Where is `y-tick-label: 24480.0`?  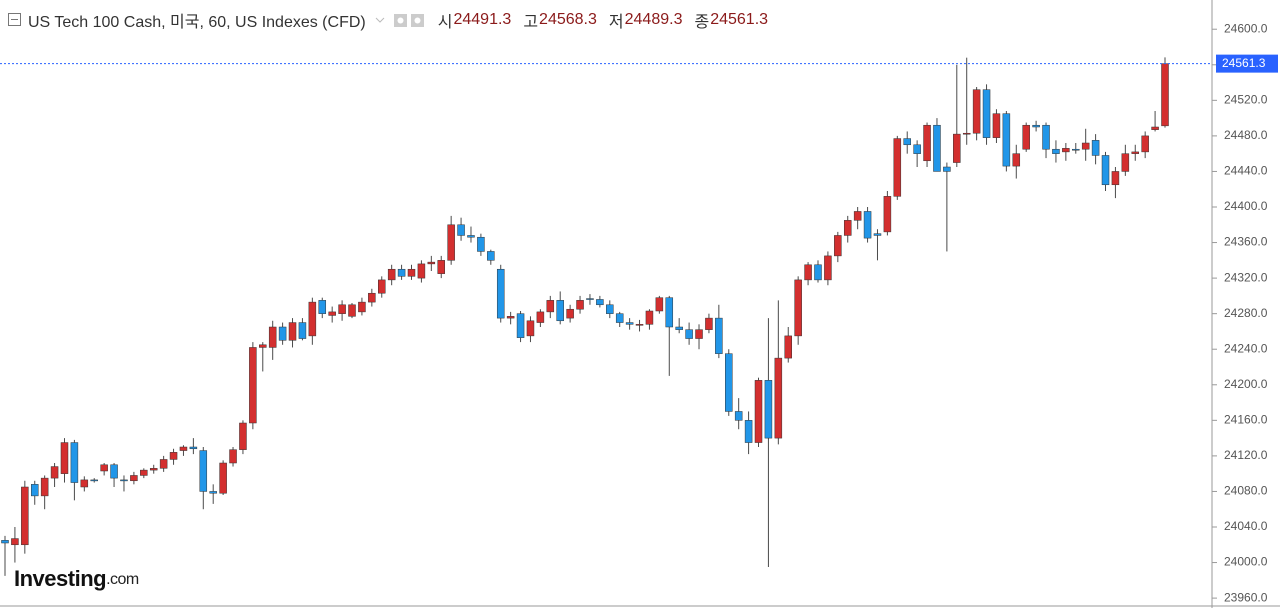
y-tick-label: 24480.0 is located at coordinates (1246, 135).